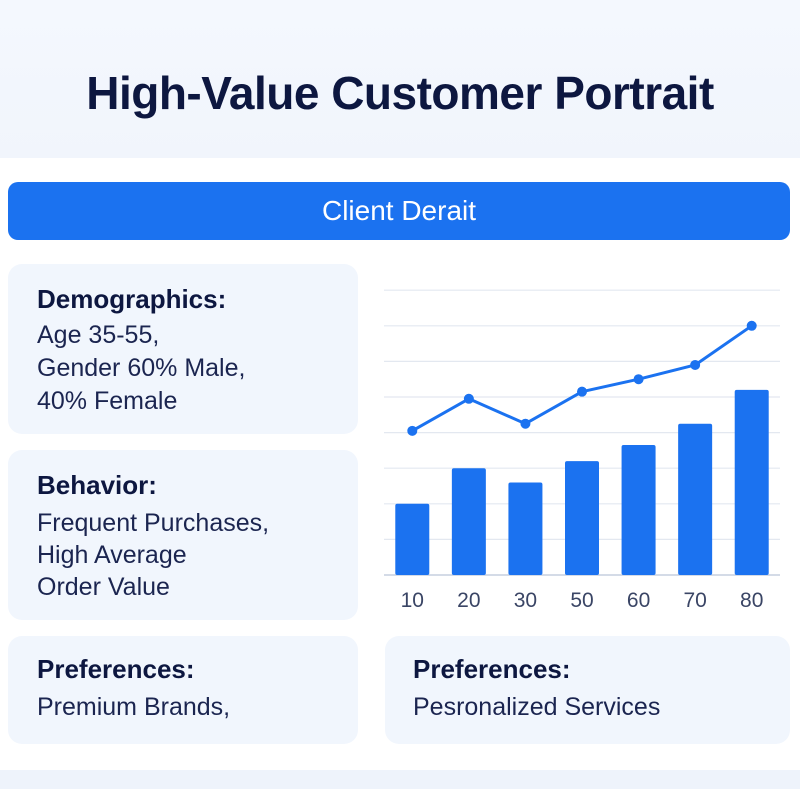 Image resolution: width=800 pixels, height=789 pixels. Describe the element at coordinates (751, 600) in the screenshot. I see `x-tick-label: 80` at that location.